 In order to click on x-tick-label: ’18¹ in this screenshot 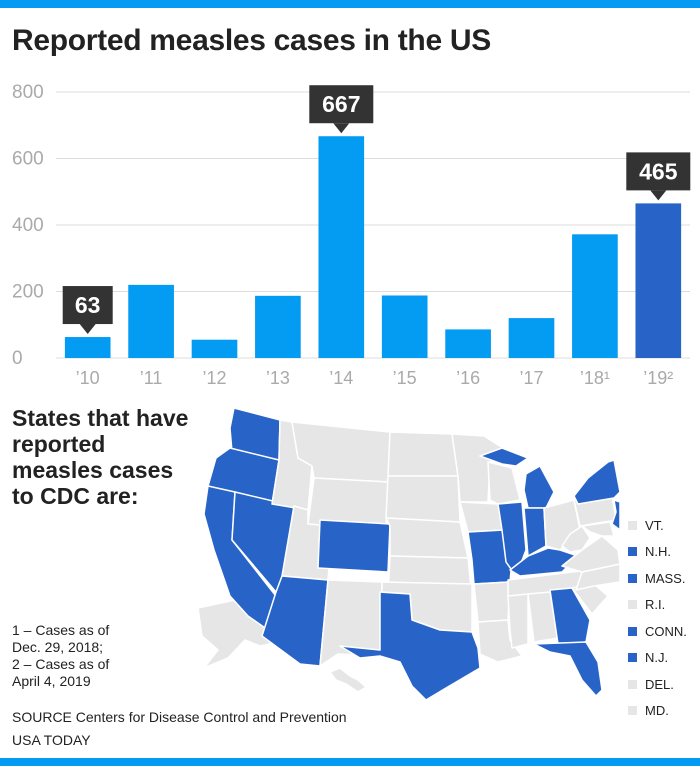, I will do `click(595, 378)`.